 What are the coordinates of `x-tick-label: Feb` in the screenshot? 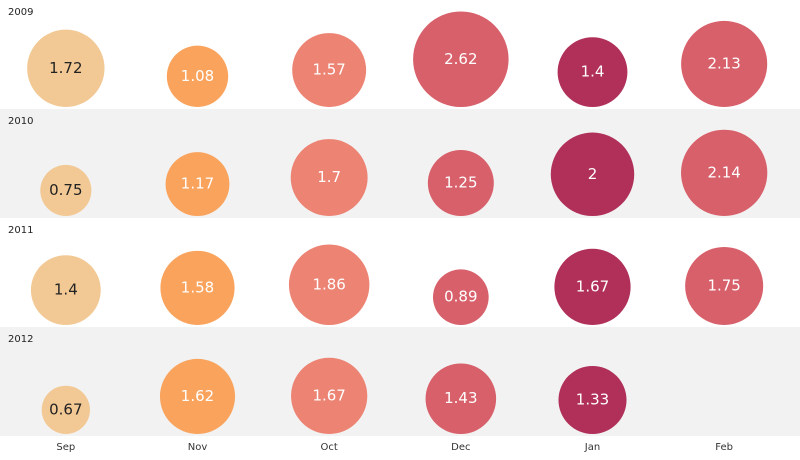 It's located at (724, 447).